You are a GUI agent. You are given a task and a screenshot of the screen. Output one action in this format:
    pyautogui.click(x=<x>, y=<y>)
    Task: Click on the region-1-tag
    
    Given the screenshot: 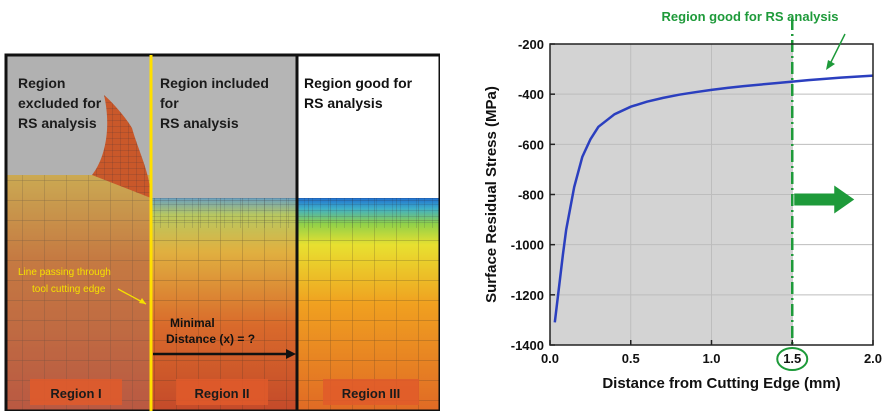 What is the action you would take?
    pyautogui.click(x=76, y=392)
    